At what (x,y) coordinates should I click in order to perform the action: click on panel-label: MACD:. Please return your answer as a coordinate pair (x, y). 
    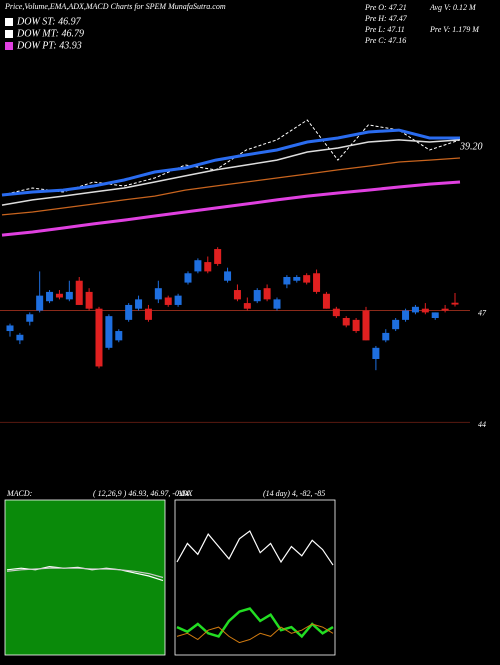
    Looking at the image, I should click on (19, 493).